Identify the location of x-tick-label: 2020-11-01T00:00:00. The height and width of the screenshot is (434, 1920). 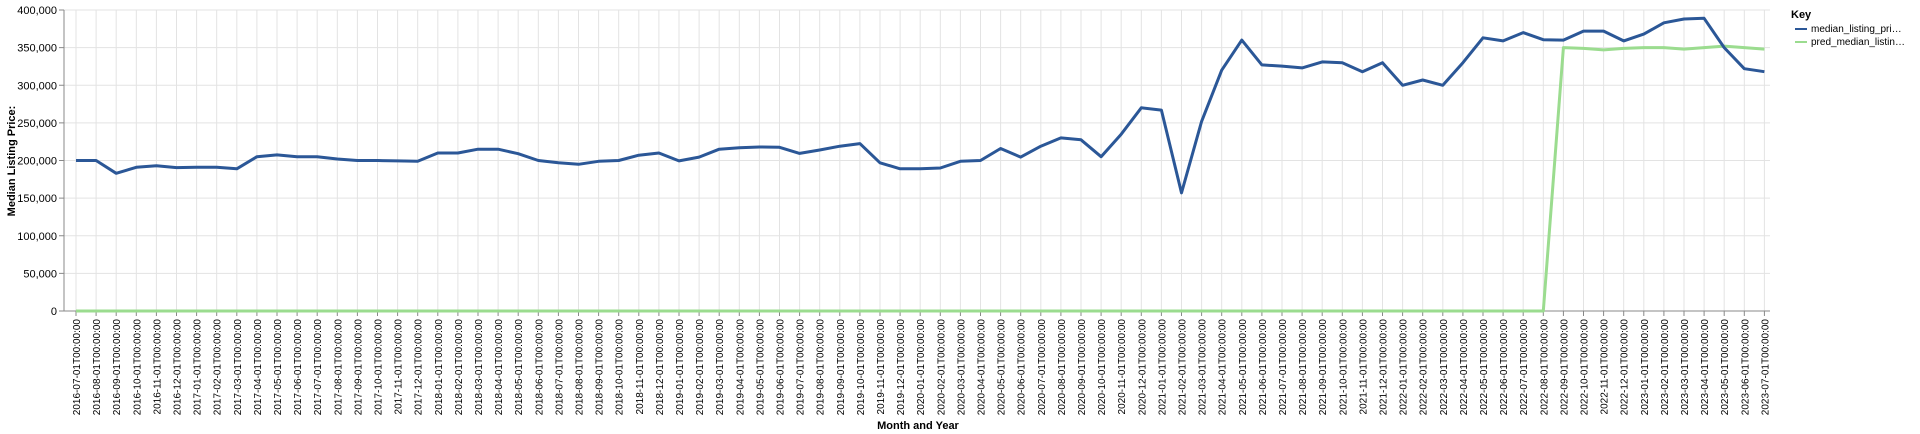
(1122, 367).